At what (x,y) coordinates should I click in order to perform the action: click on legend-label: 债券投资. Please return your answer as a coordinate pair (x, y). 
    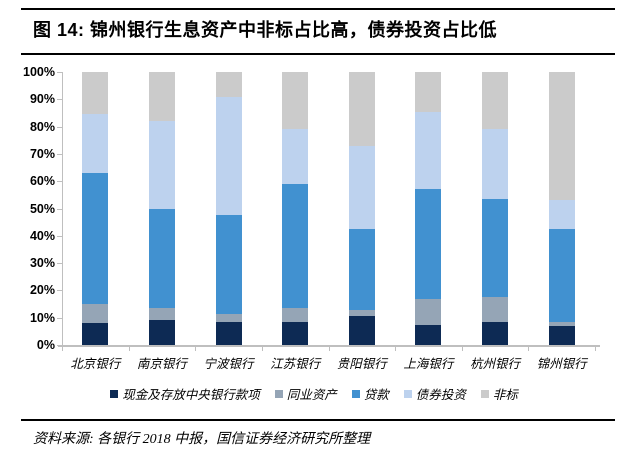
    Looking at the image, I should click on (440, 395).